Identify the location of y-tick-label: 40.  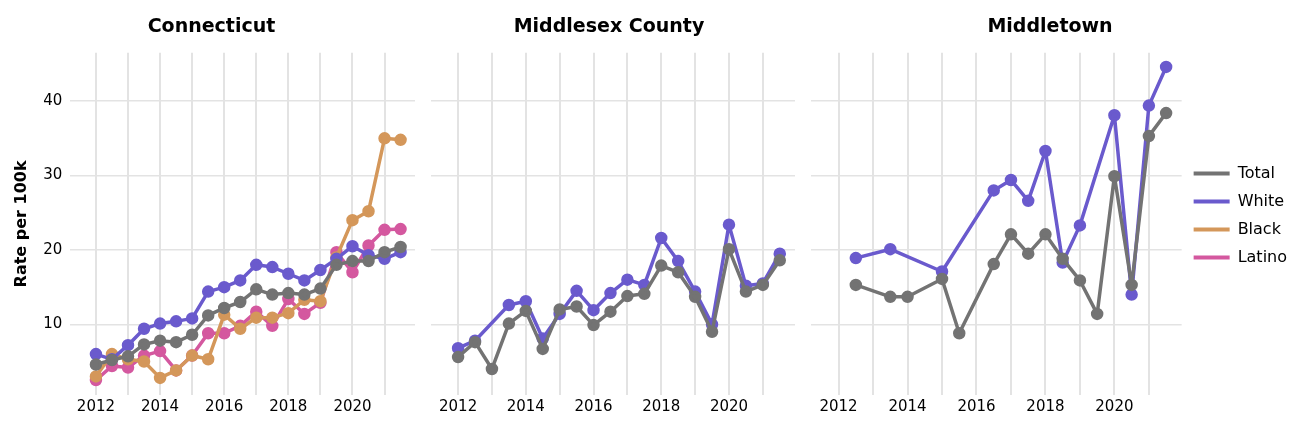
(53, 100).